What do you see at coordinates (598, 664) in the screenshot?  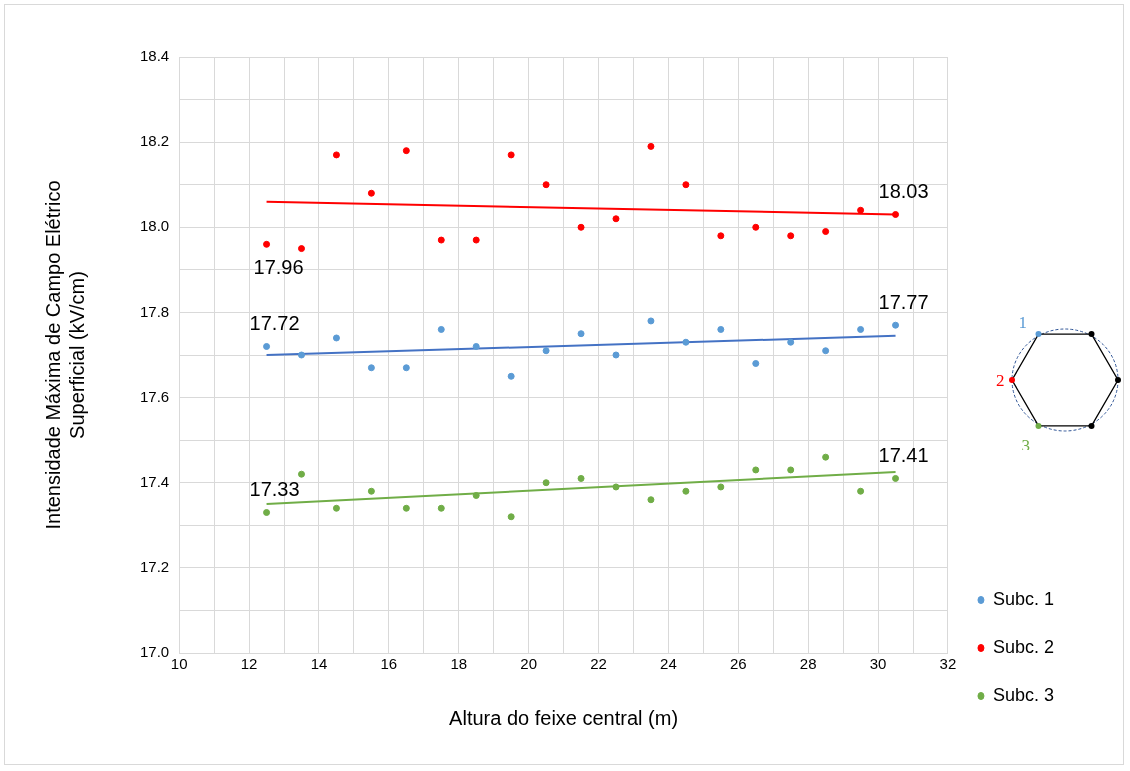 I see `x-tick-label: 22` at bounding box center [598, 664].